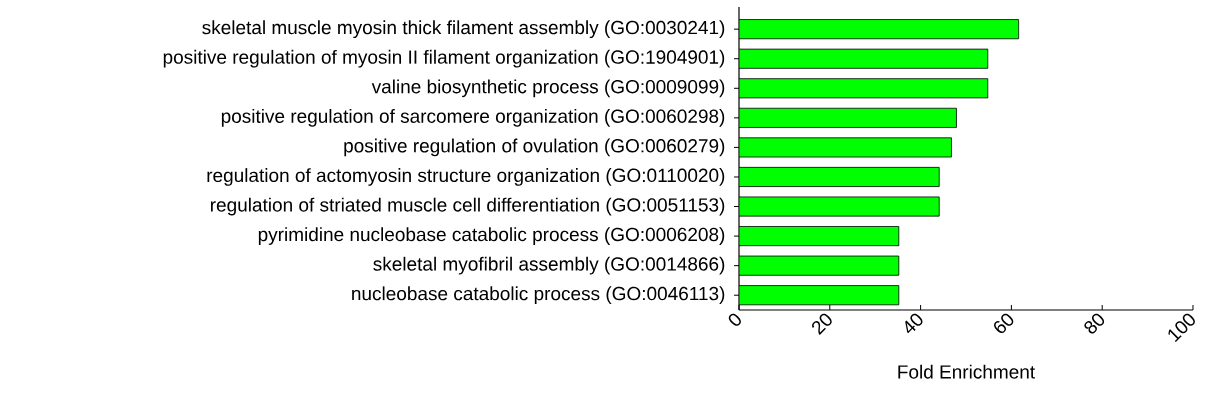 The width and height of the screenshot is (1206, 401). What do you see at coordinates (1181, 328) in the screenshot?
I see `x-tick-label: 100` at bounding box center [1181, 328].